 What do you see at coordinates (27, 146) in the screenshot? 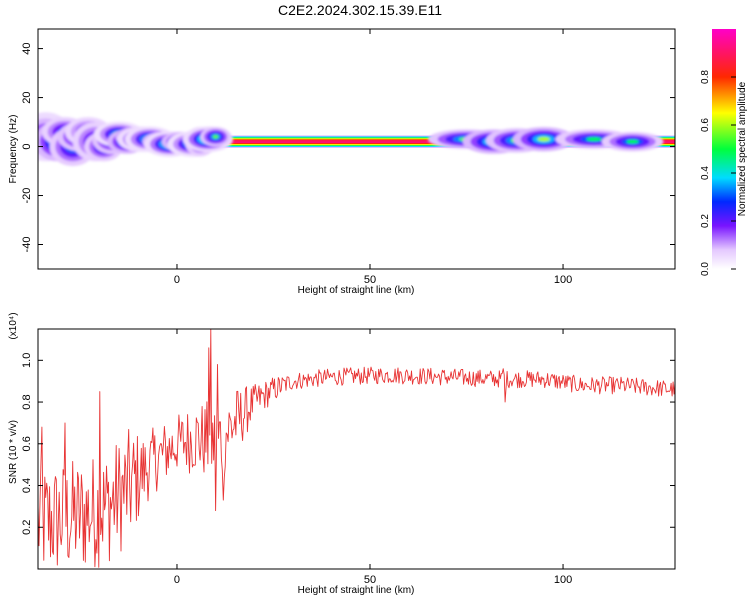
I see `y-tick-label: 0` at bounding box center [27, 146].